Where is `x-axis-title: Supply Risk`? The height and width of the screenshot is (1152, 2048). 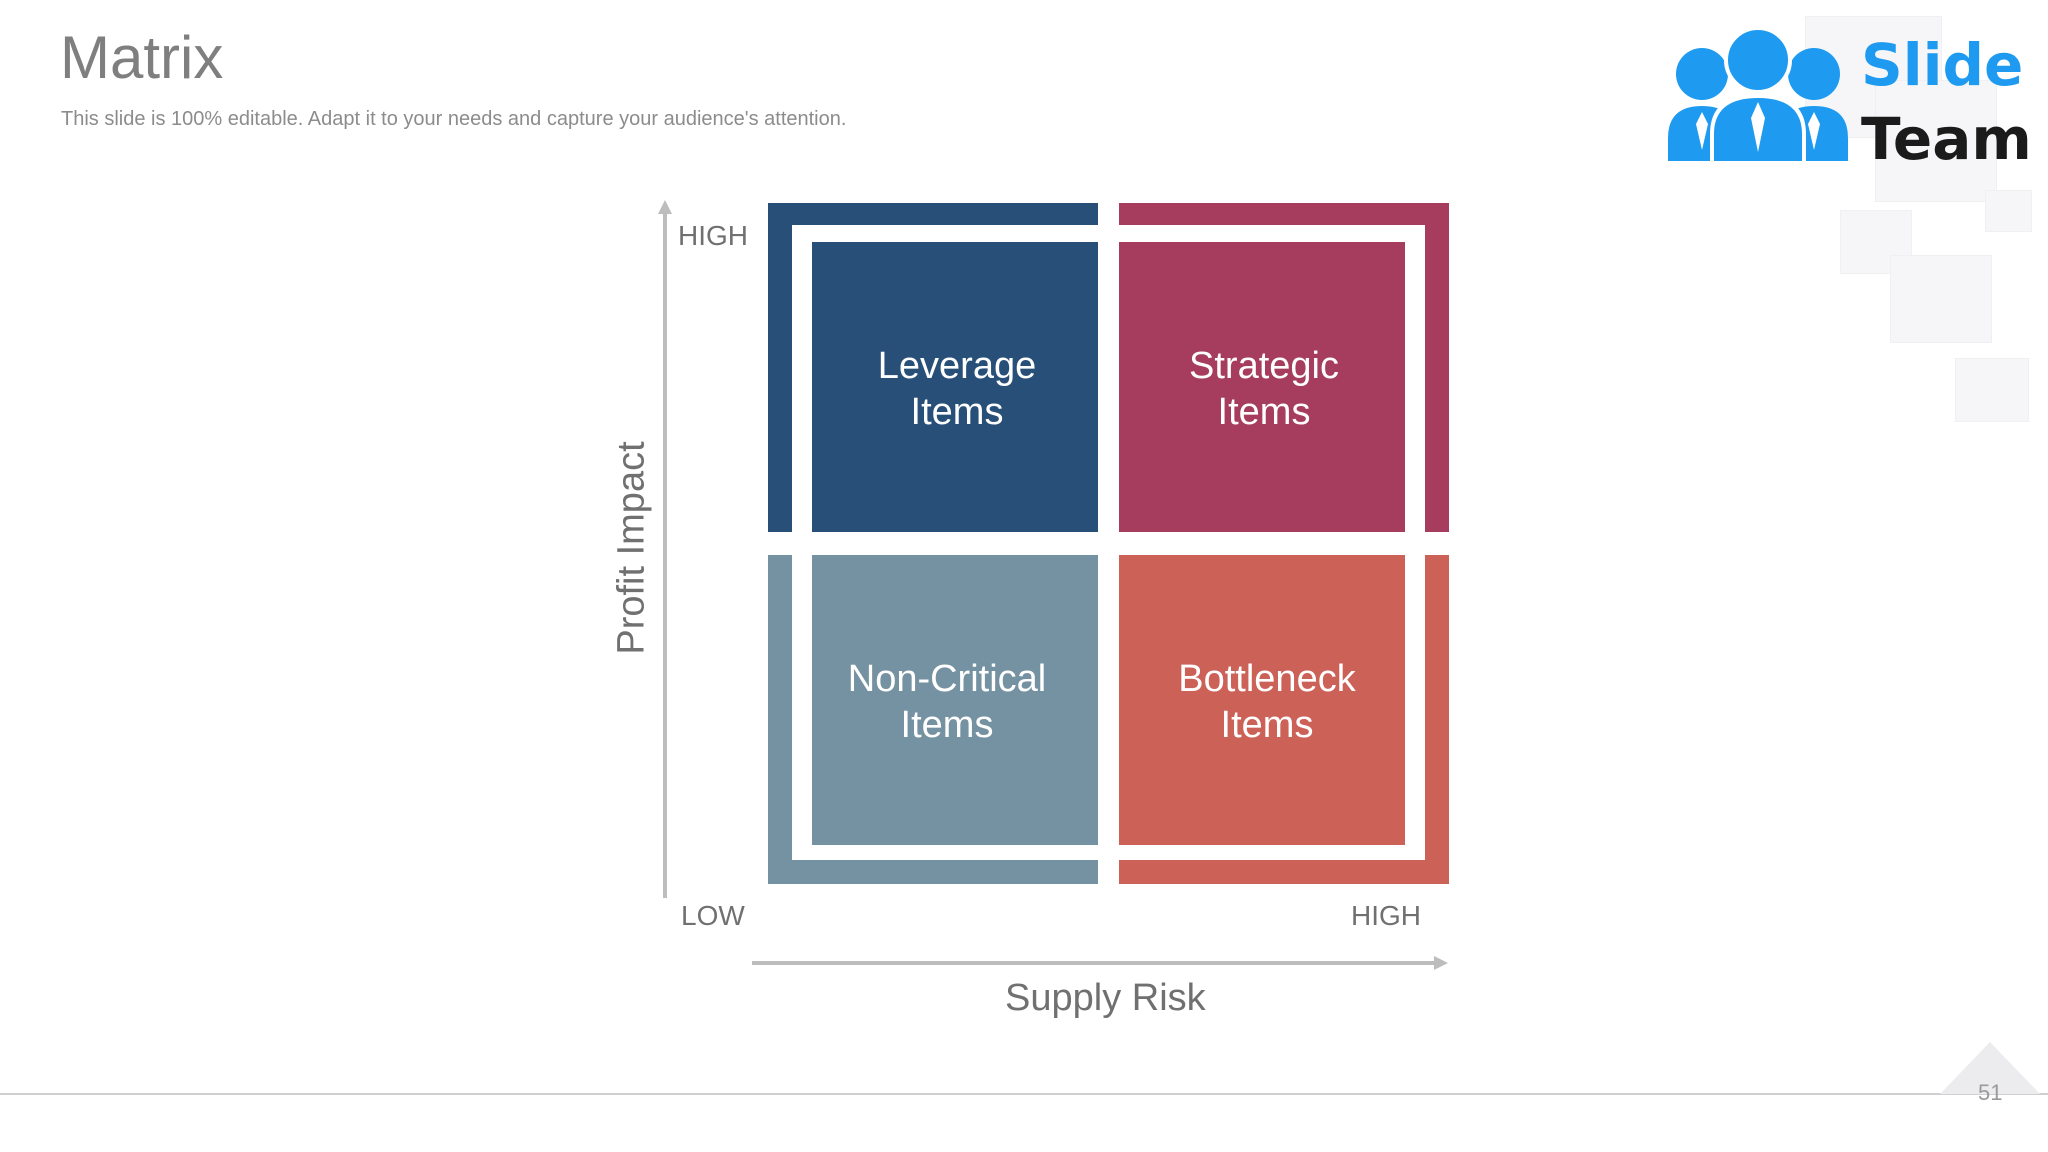
x-axis-title: Supply Risk is located at coordinates (1105, 998).